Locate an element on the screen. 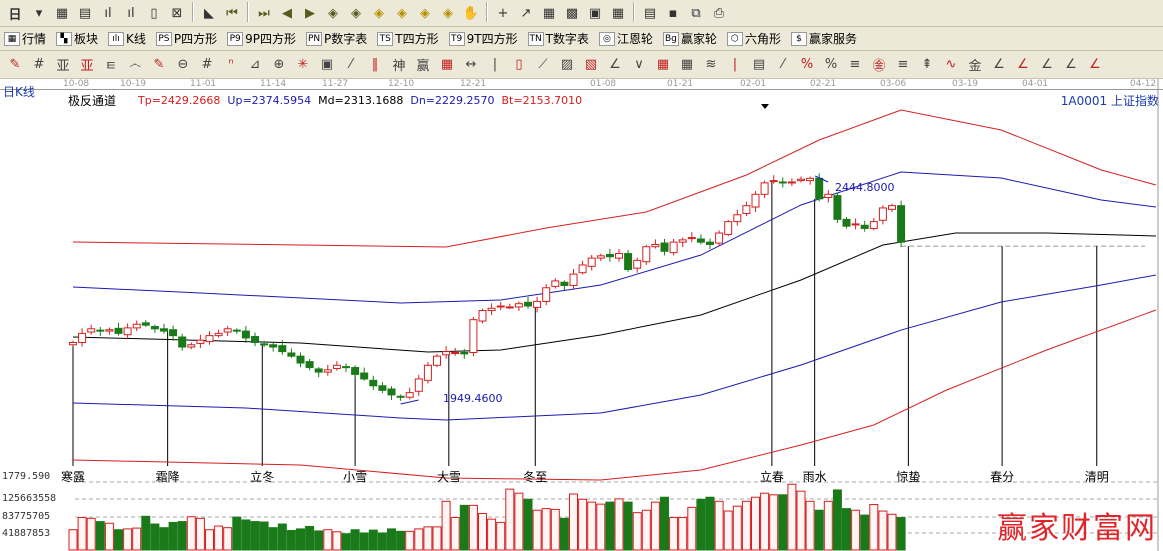 Image resolution: width=1163 pixels, height=551 pixels. arrow-v-diamond-icon: ◈ is located at coordinates (425, 13).